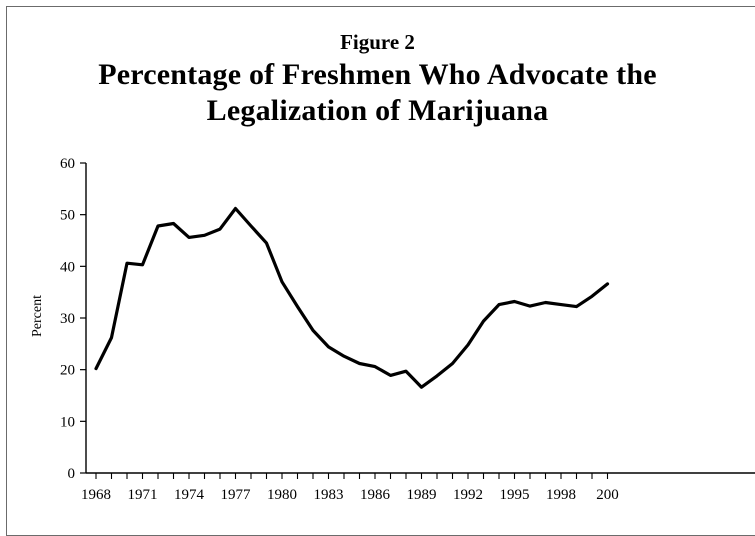 The width and height of the screenshot is (755, 536). I want to click on y-axis-label: Percent, so click(37, 316).